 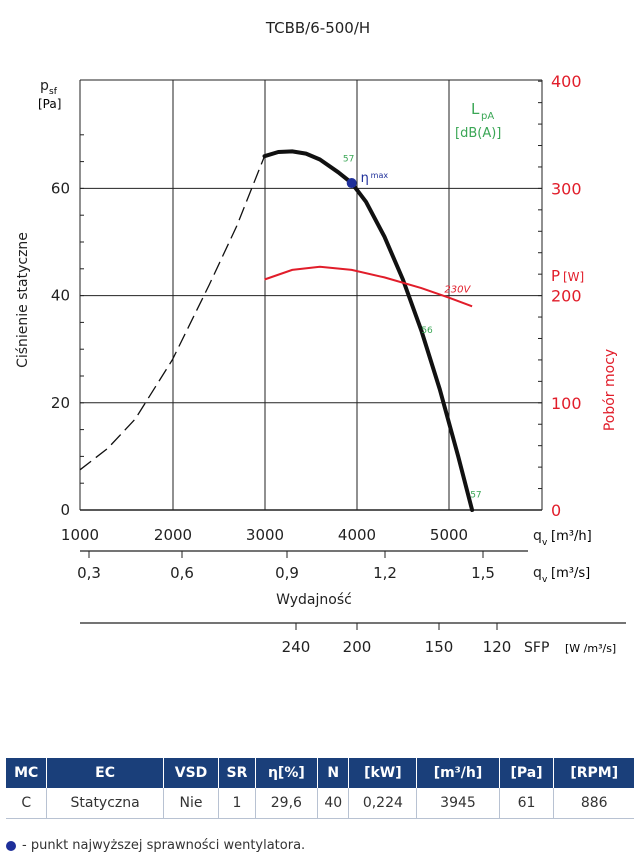 I want to click on power-tick-label: 100, so click(x=566, y=403).